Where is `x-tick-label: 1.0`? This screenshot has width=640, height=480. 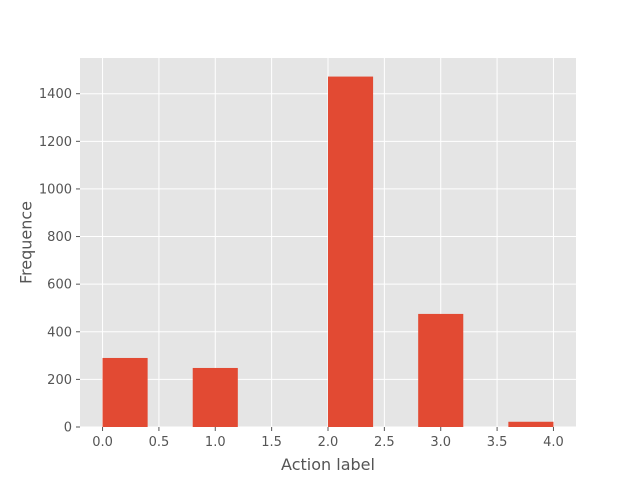 x-tick-label: 1.0 is located at coordinates (215, 442).